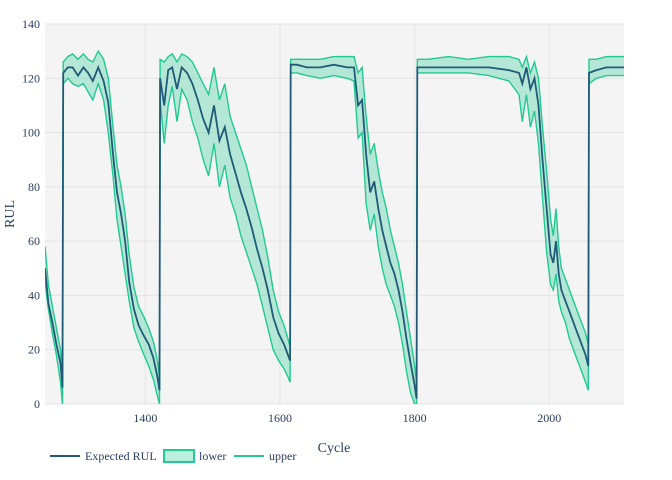 This screenshot has height=480, width=672. I want to click on y-tick-label: 80, so click(34, 187).